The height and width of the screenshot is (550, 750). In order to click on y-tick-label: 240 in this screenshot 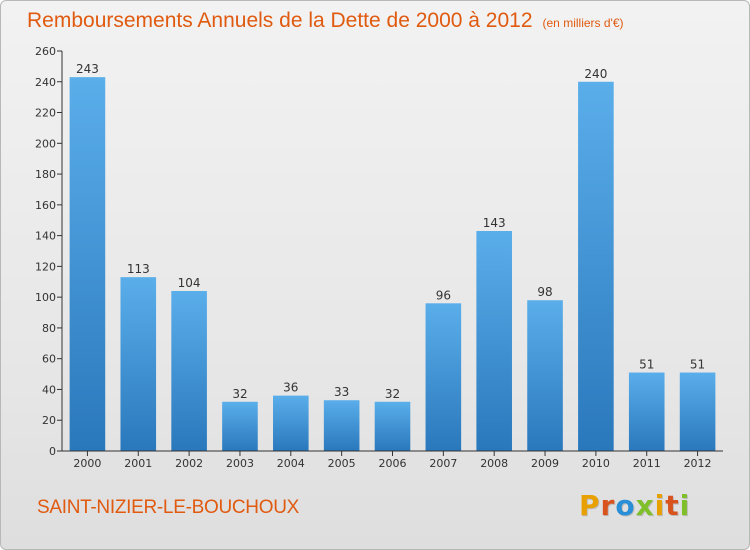, I will do `click(45, 82)`.